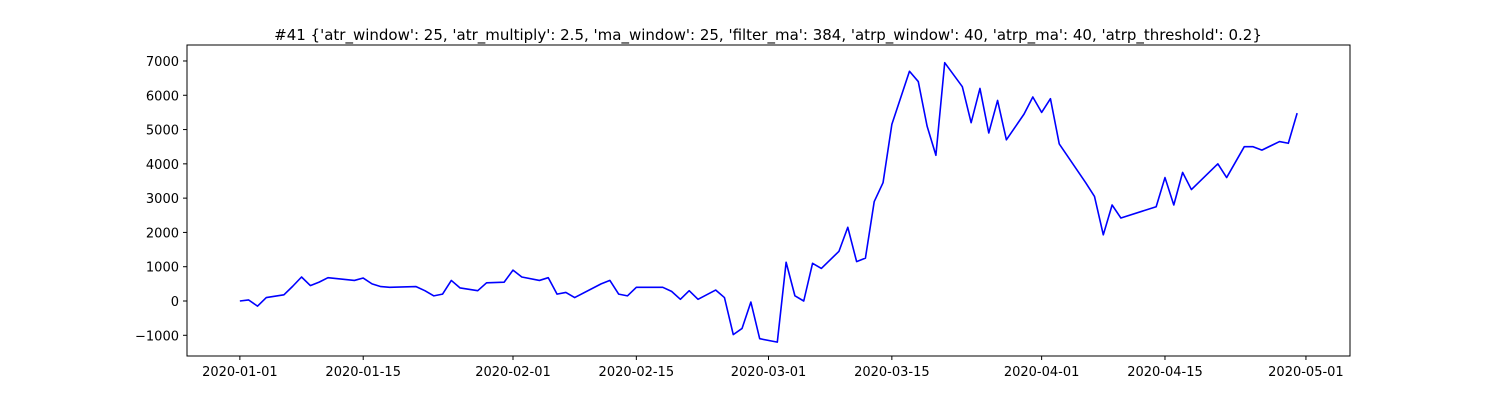 This screenshot has height=404, width=1500. Describe the element at coordinates (162, 233) in the screenshot. I see `y-tick-label: 2000` at that location.